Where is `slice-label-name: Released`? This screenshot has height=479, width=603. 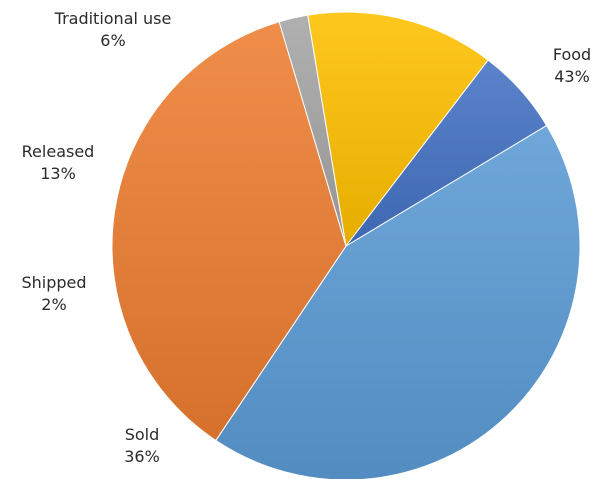 slice-label-name: Released is located at coordinates (58, 151).